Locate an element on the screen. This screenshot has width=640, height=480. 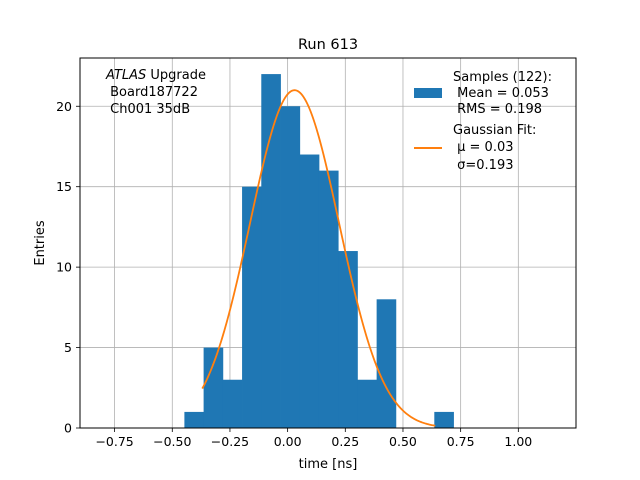
legend-samples-patch is located at coordinates (428, 93).